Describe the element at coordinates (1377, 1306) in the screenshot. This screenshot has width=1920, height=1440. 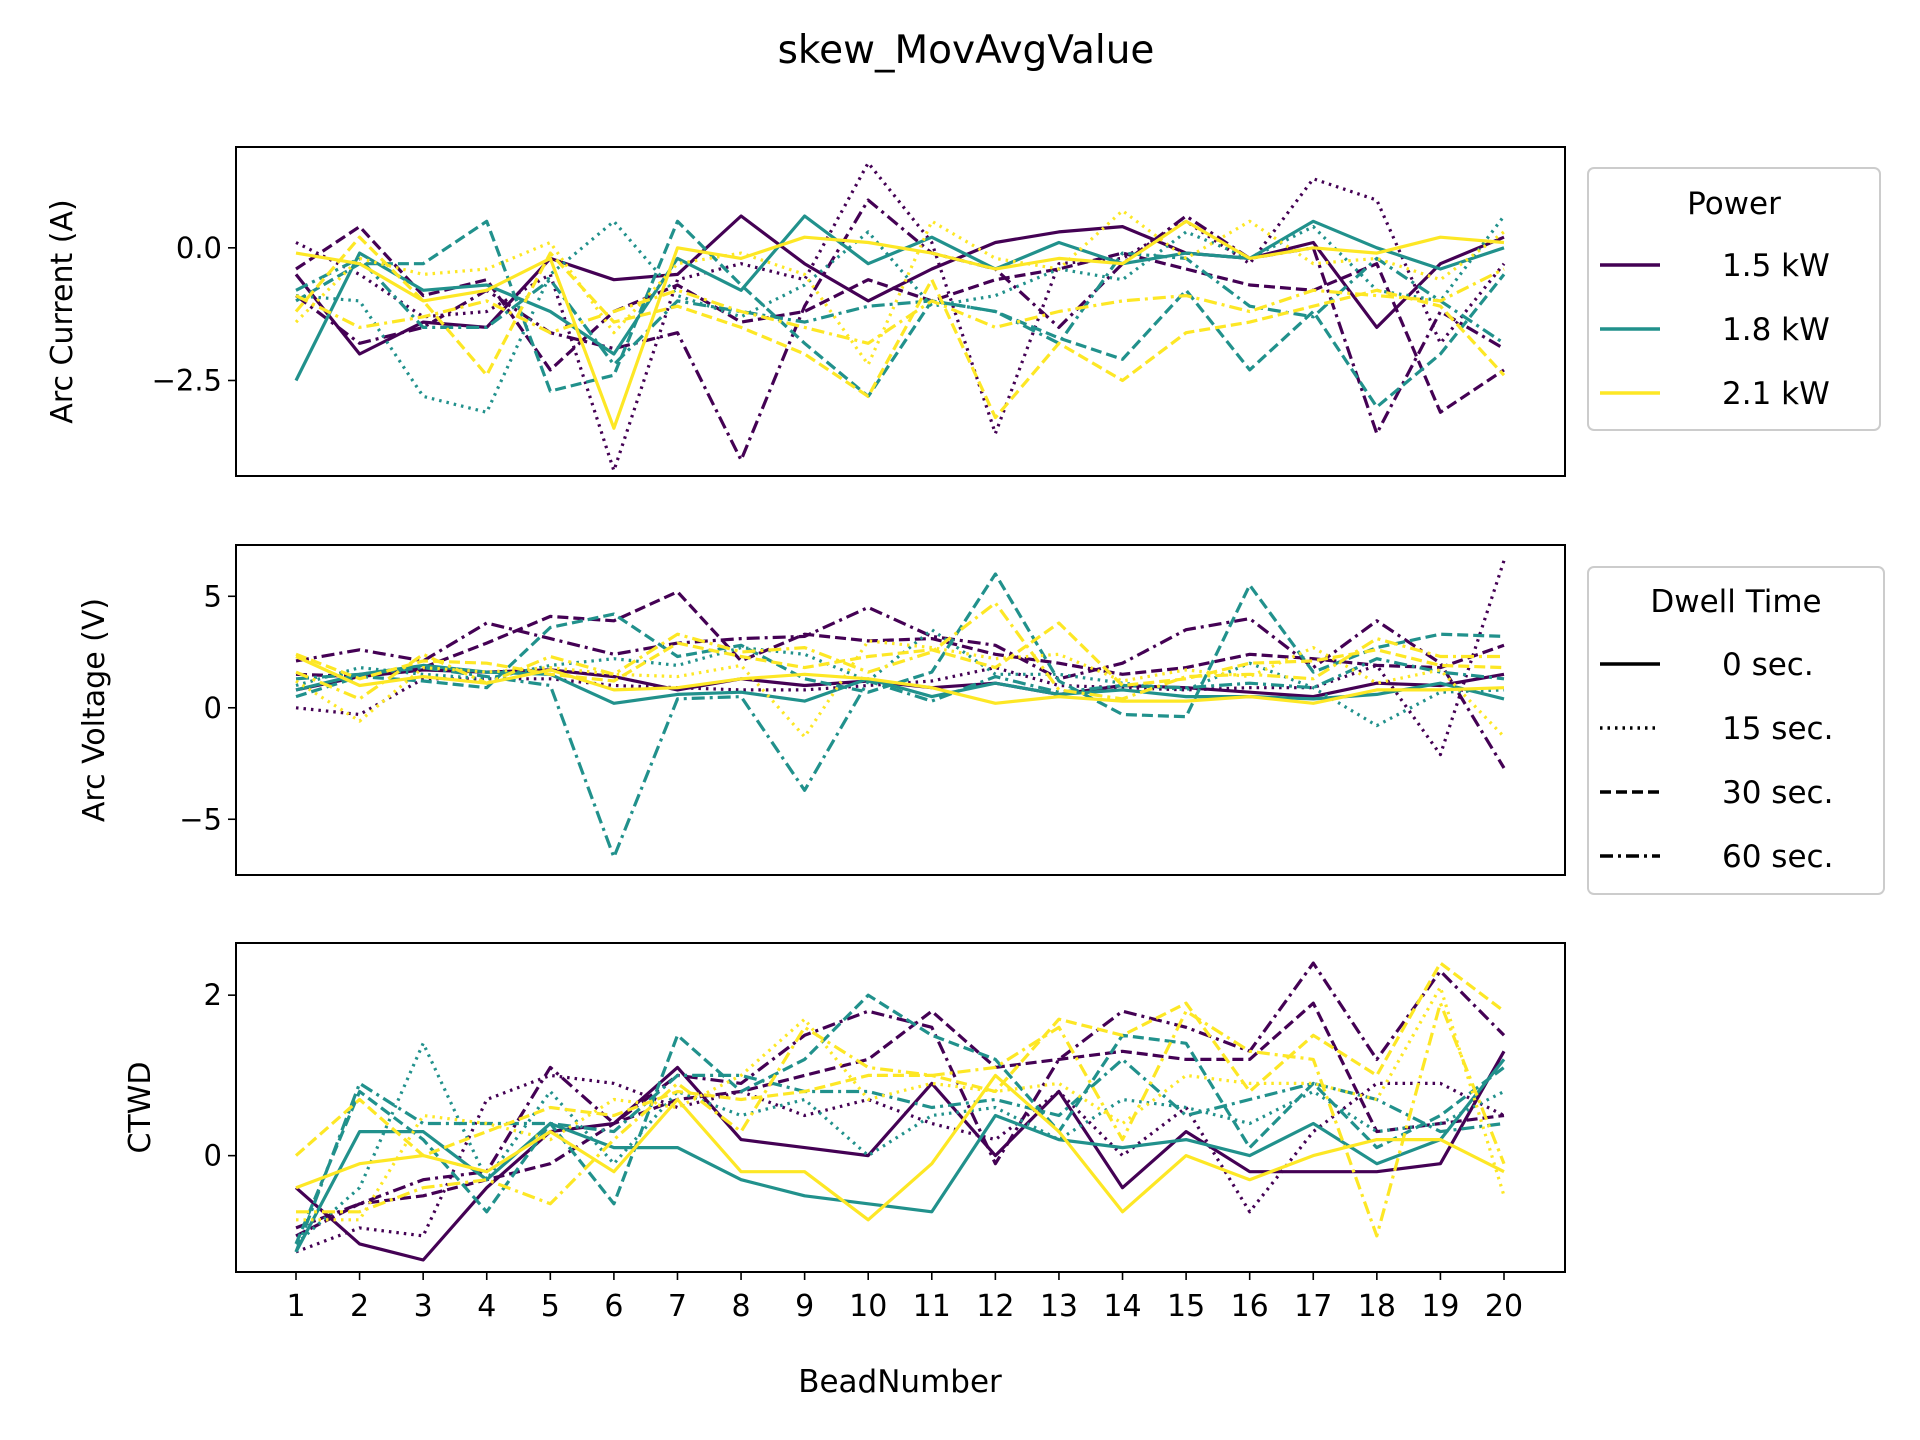
I see `x-tick-label: 18` at that location.